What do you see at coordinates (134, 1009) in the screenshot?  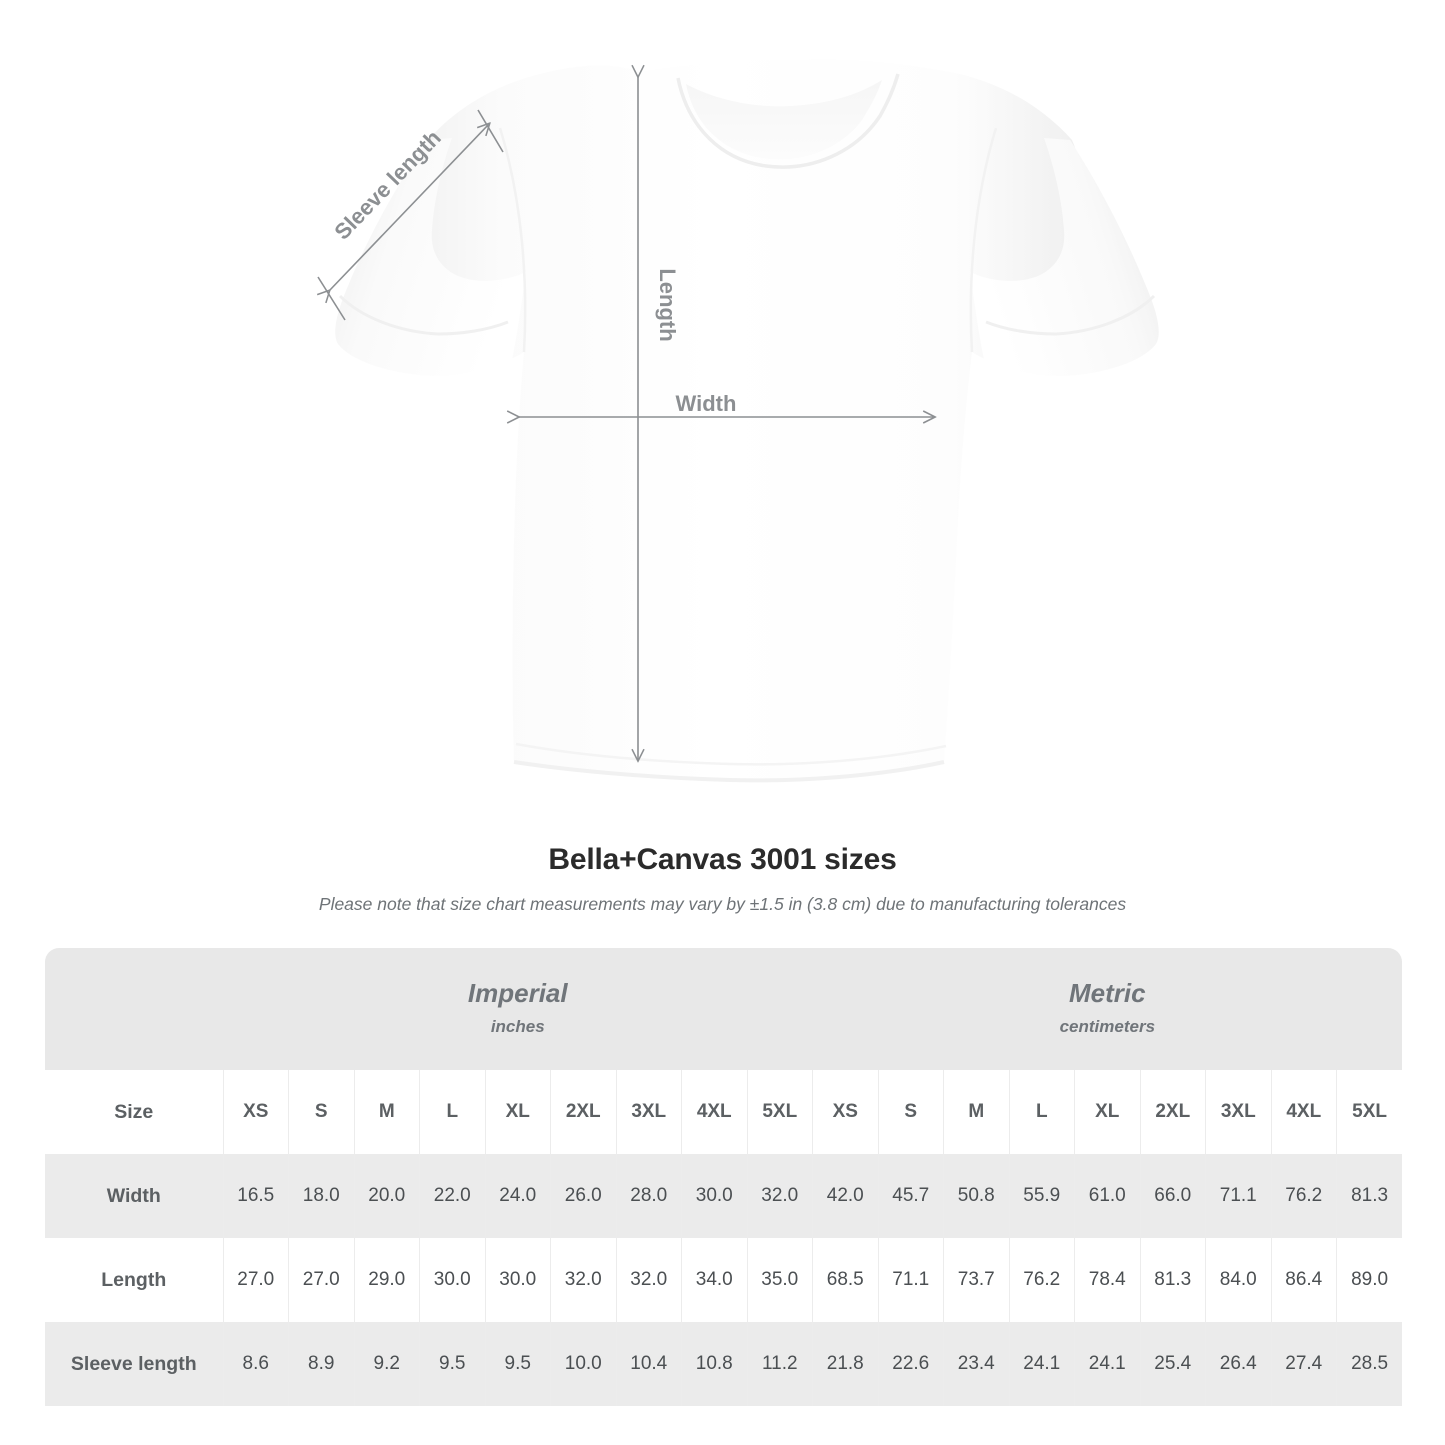 I see `unit-band-spacer` at bounding box center [134, 1009].